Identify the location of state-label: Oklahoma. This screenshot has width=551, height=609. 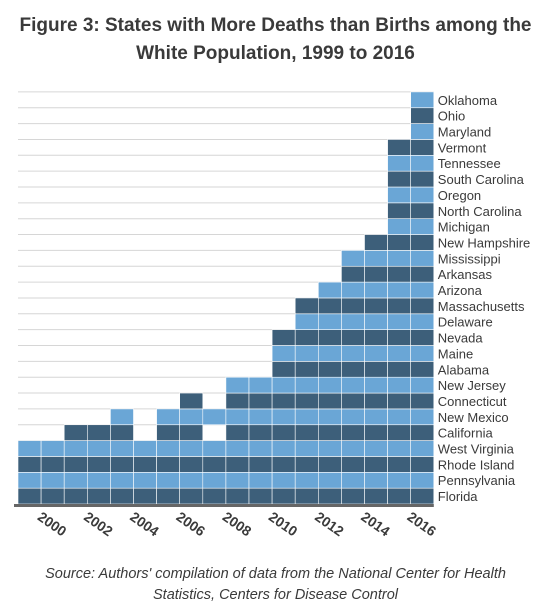
(468, 100).